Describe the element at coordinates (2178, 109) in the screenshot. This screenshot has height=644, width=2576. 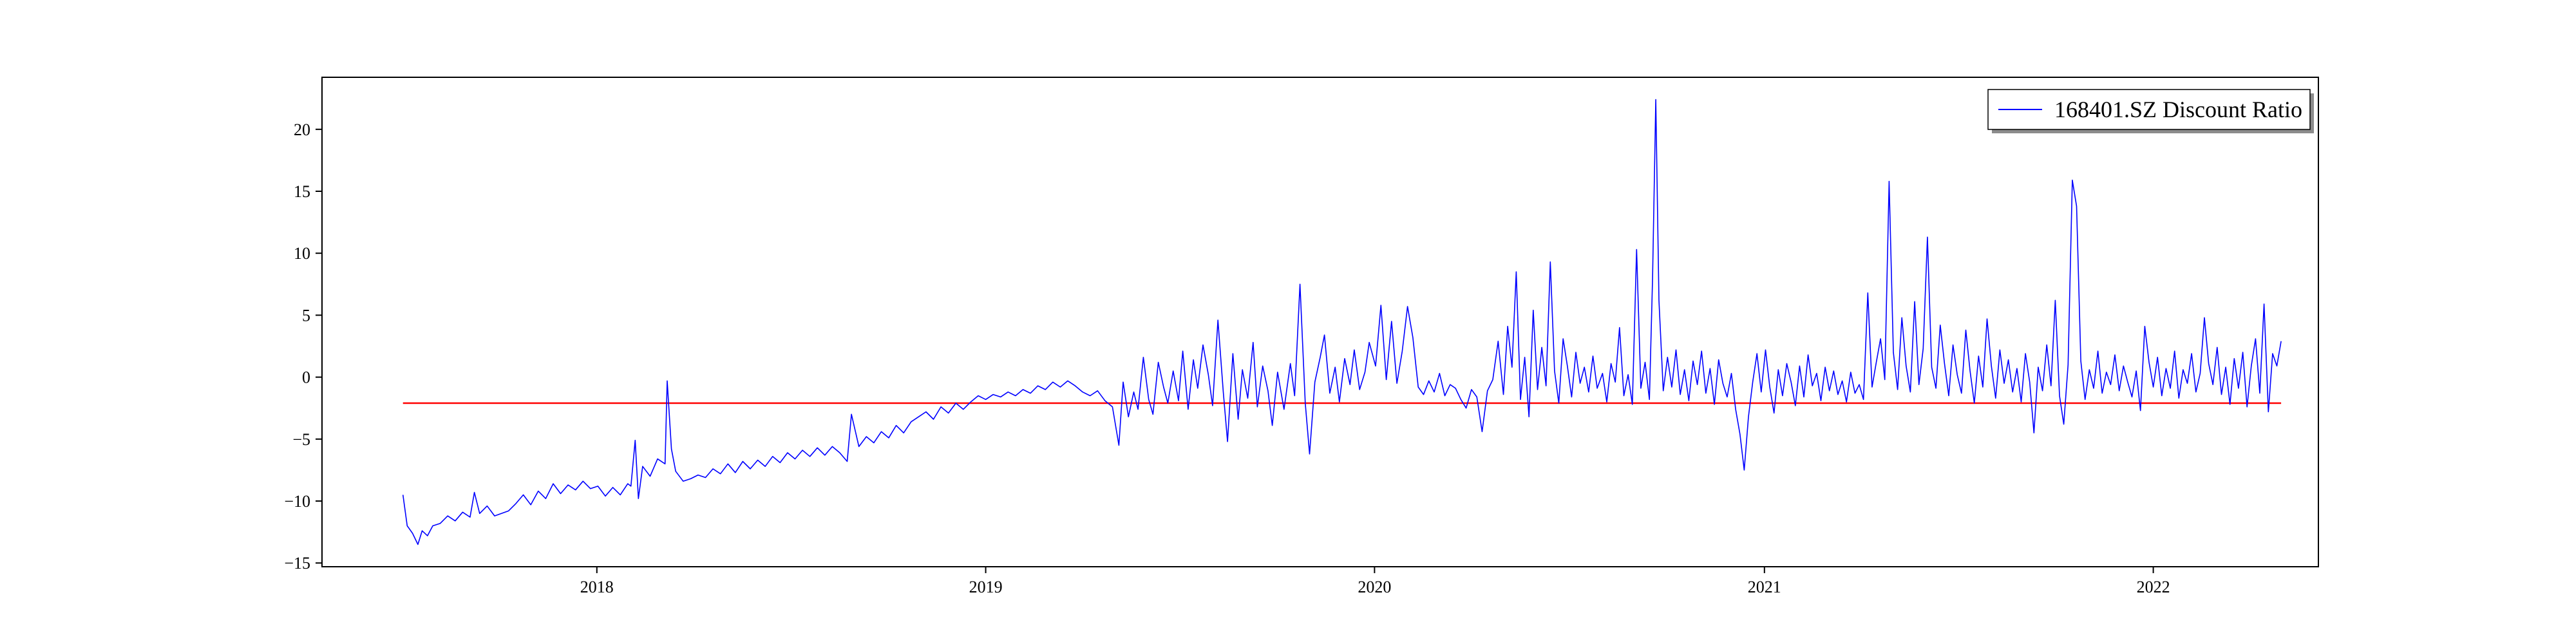
I see `legend-series-label: 168401.SZ Discount Ratio` at that location.